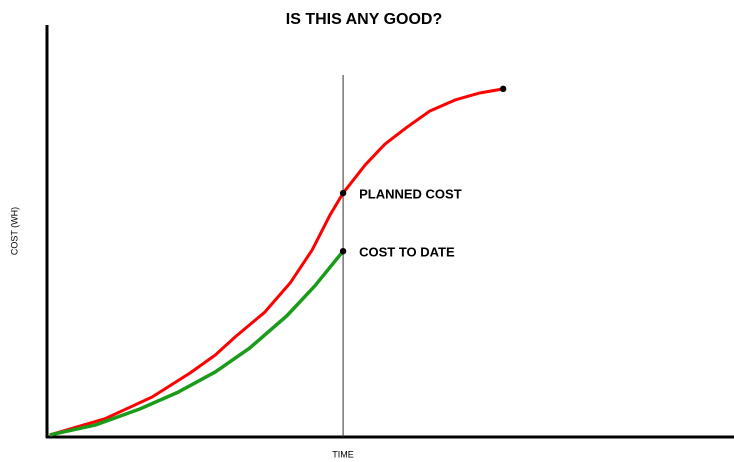  I want to click on chart-title: IS THIS ANY GOOD?, so click(364, 19).